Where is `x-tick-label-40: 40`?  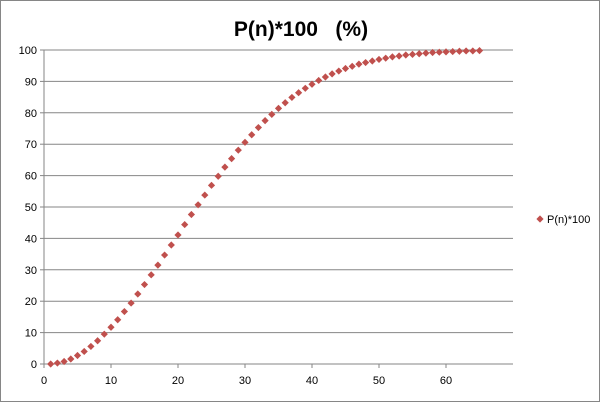 x-tick-label-40: 40 is located at coordinates (312, 381).